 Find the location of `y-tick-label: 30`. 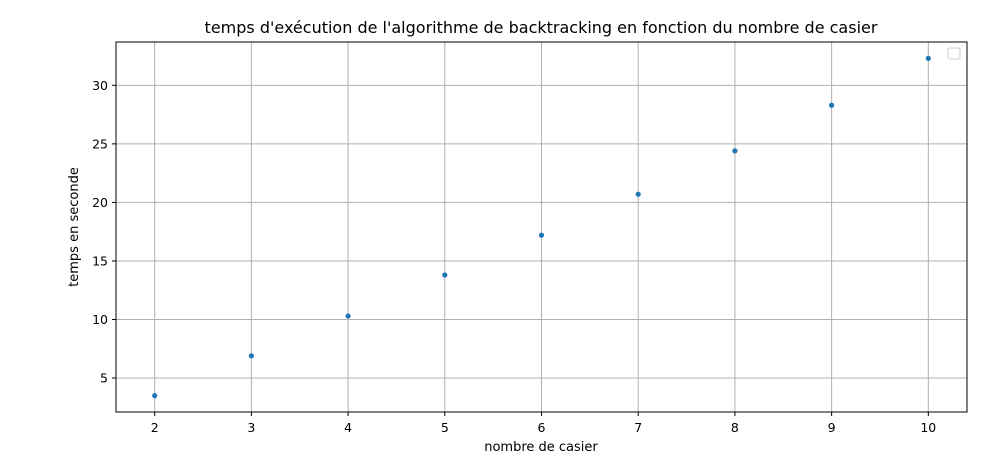

y-tick-label: 30 is located at coordinates (100, 85).